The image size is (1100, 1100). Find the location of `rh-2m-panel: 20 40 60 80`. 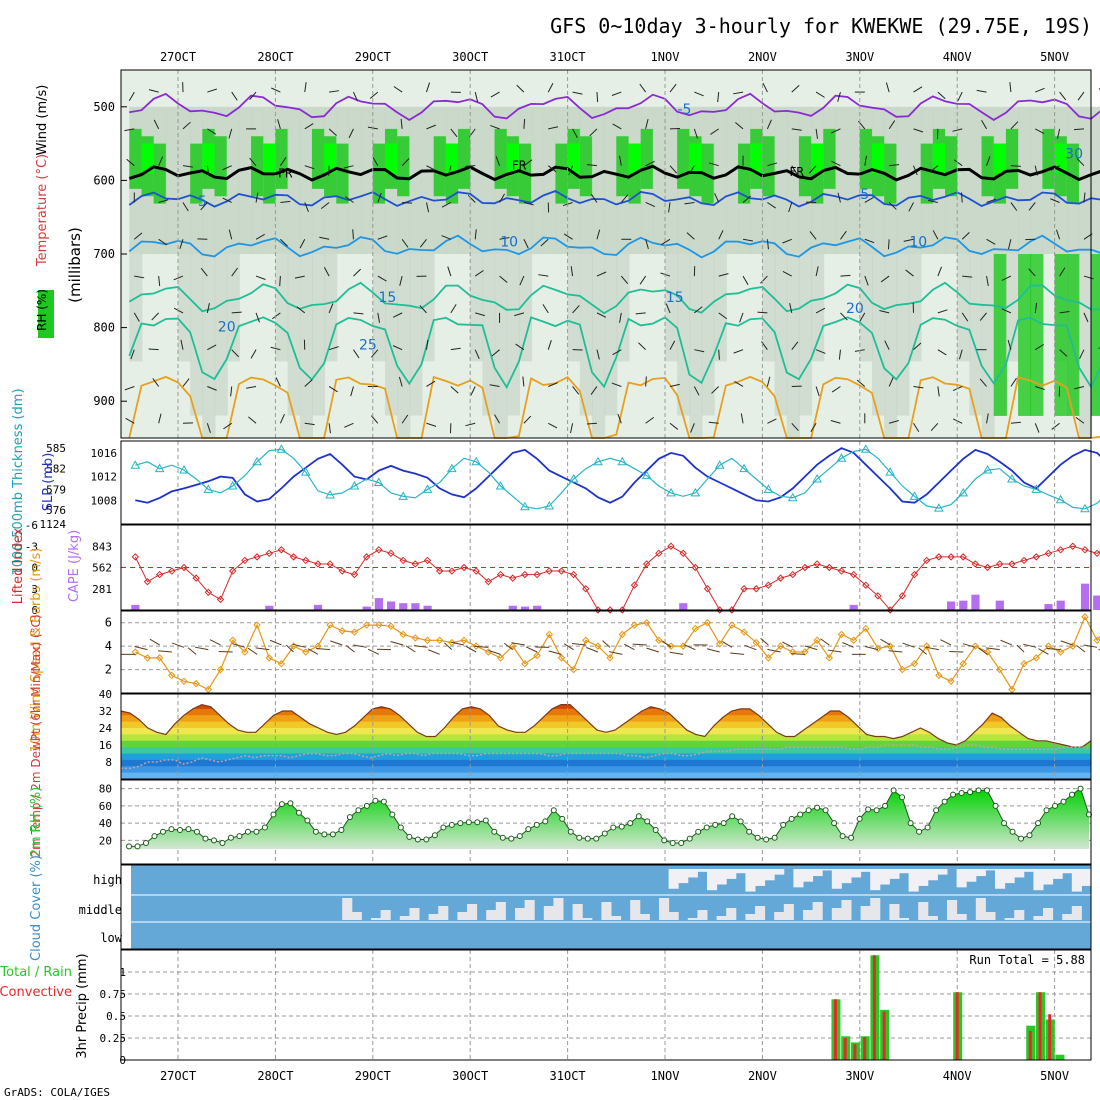

rh-2m-panel: 20 40 60 80 is located at coordinates (595, 822).